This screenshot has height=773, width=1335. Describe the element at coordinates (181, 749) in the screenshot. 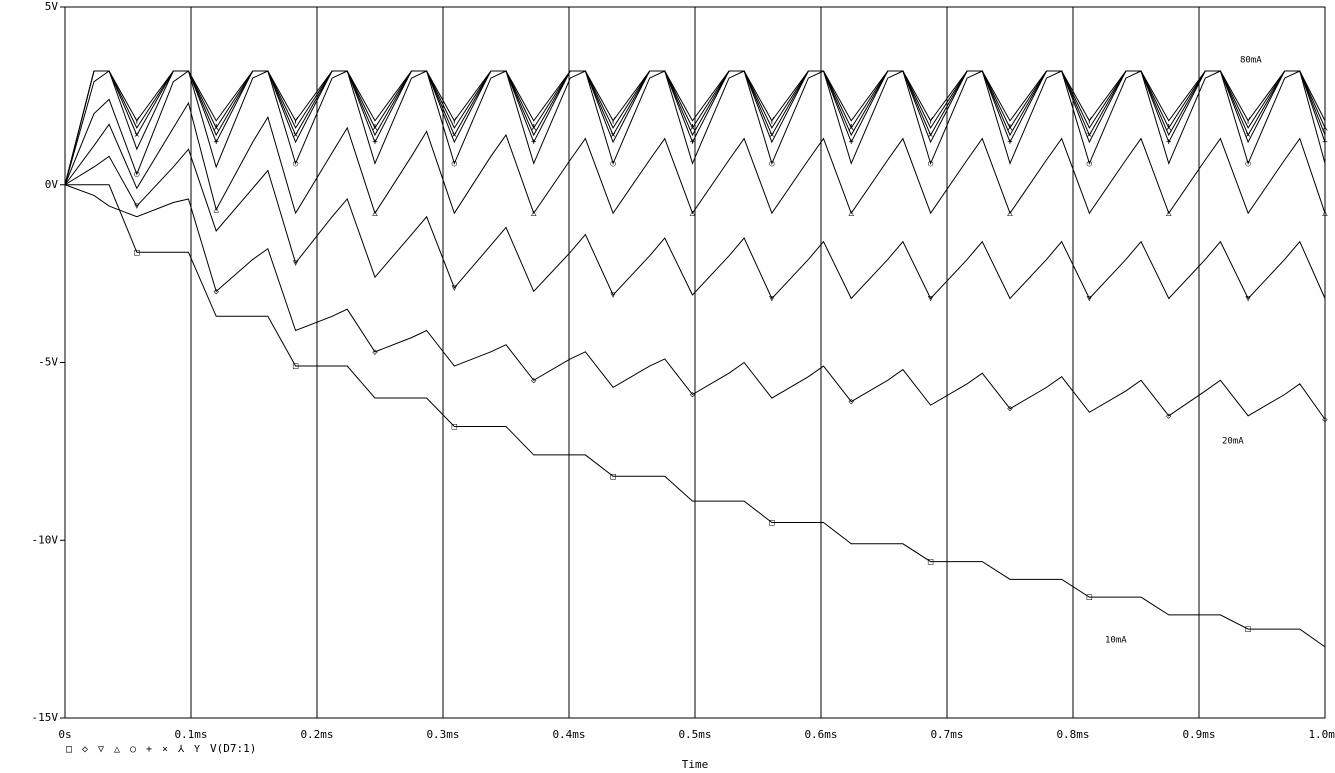

I see `legend-marker: ⅄` at that location.